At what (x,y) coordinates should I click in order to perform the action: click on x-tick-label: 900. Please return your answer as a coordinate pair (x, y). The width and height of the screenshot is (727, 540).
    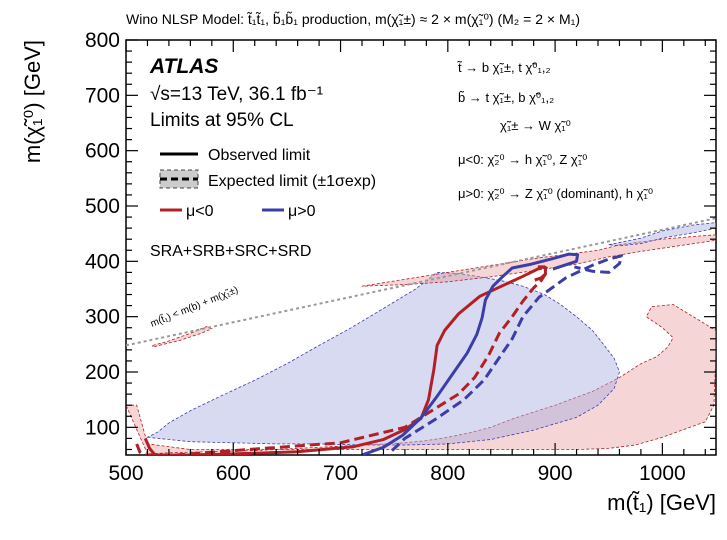
    Looking at the image, I should click on (555, 473).